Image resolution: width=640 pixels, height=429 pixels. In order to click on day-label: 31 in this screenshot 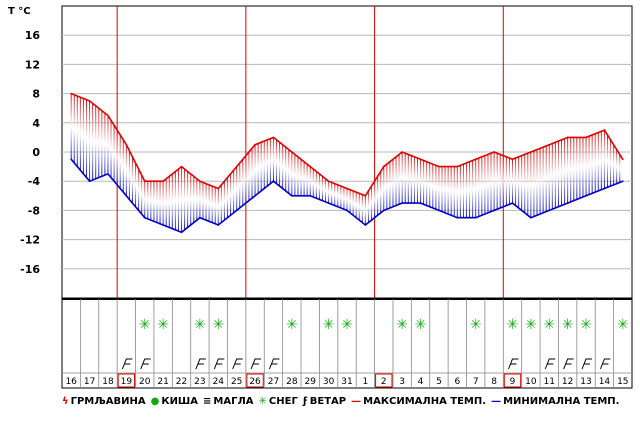, I will do `click(346, 382)`.